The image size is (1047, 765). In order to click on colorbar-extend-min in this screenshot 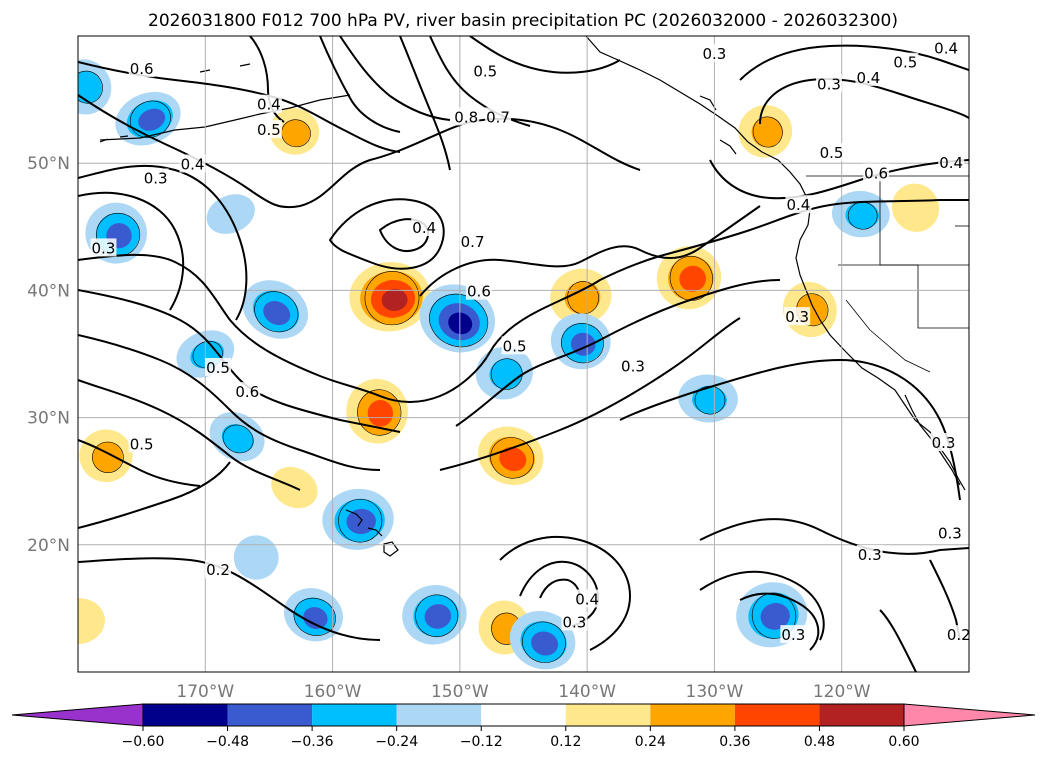, I will do `click(77, 715)`.